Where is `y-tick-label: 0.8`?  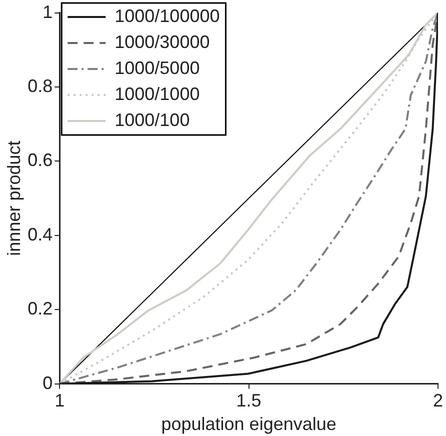
y-tick-label: 0.8 is located at coordinates (40, 86).